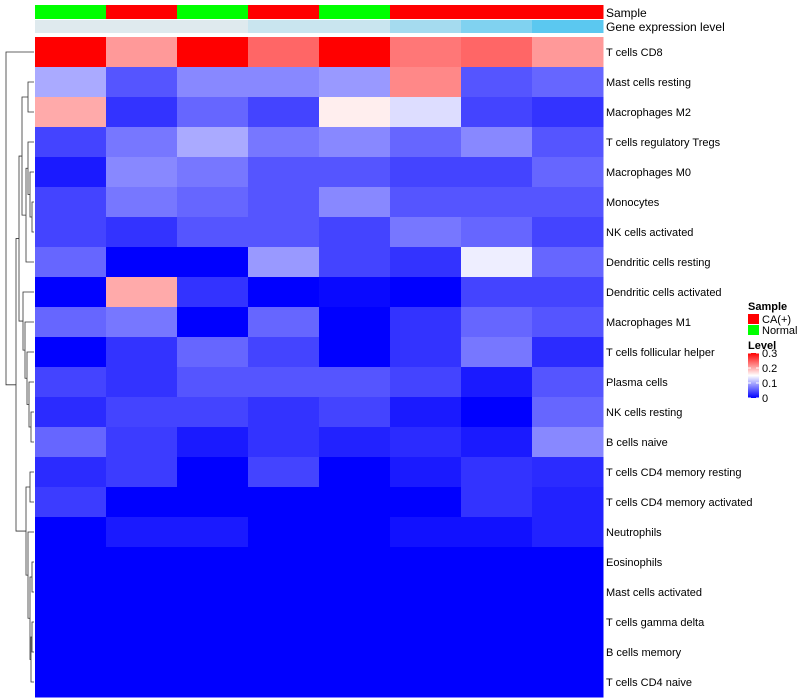 Image resolution: width=800 pixels, height=700 pixels. What do you see at coordinates (660, 353) in the screenshot?
I see `row-label: T cells follicular helper` at bounding box center [660, 353].